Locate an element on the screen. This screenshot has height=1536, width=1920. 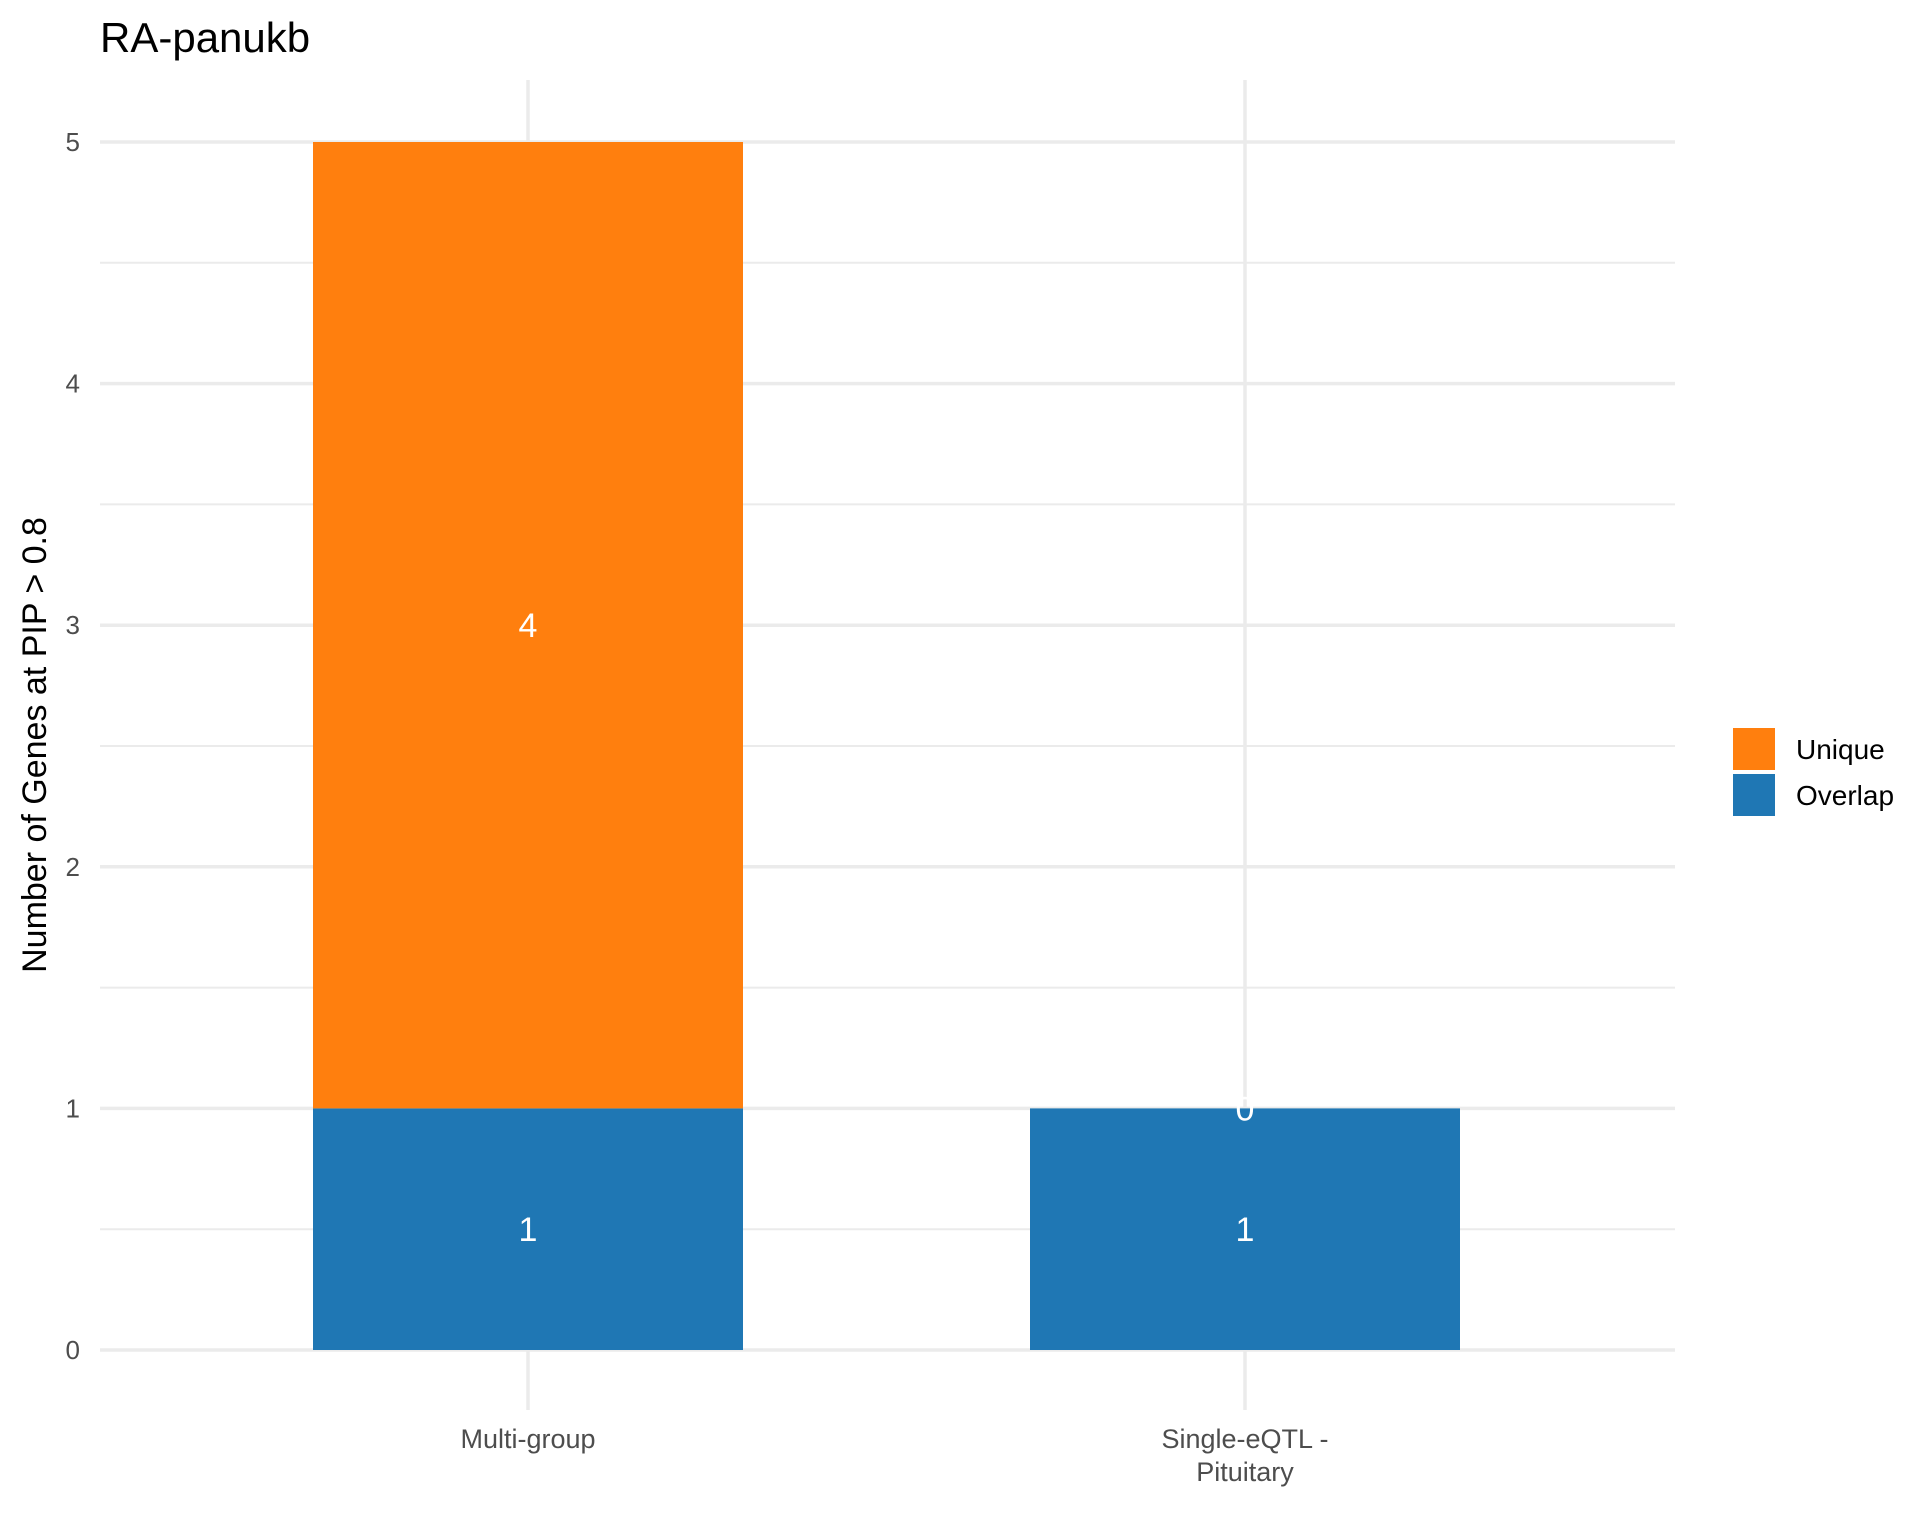
y-axis-label: Number of Genes at PIP > 0.8 is located at coordinates (35, 745).